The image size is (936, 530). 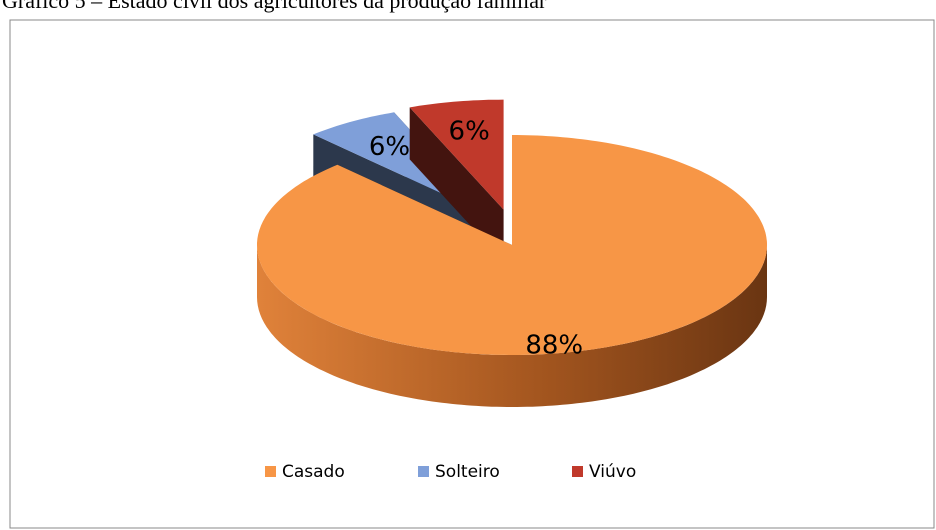 I want to click on legend-label: Casado, so click(x=313, y=472).